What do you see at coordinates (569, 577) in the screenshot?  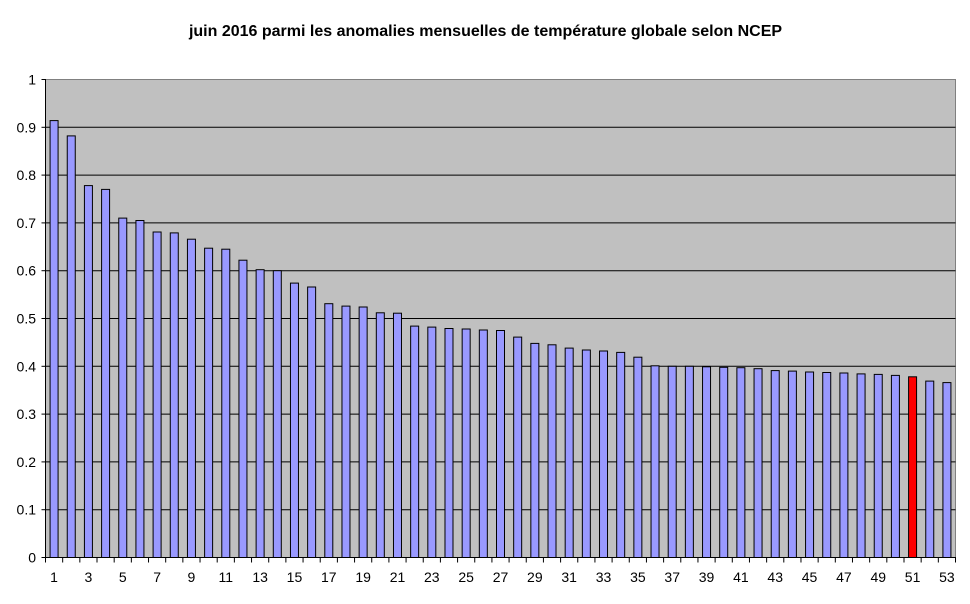 I see `svg-text: 31` at bounding box center [569, 577].